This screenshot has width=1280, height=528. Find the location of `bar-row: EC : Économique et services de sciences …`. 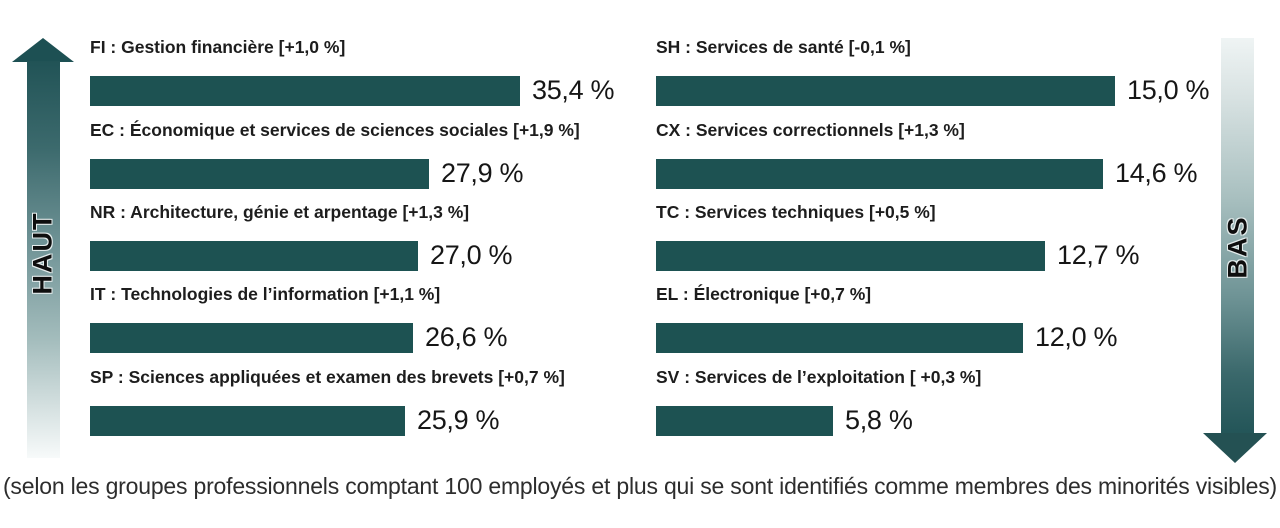

bar-row: EC : Économique et services de sciences … is located at coordinates (335, 154).